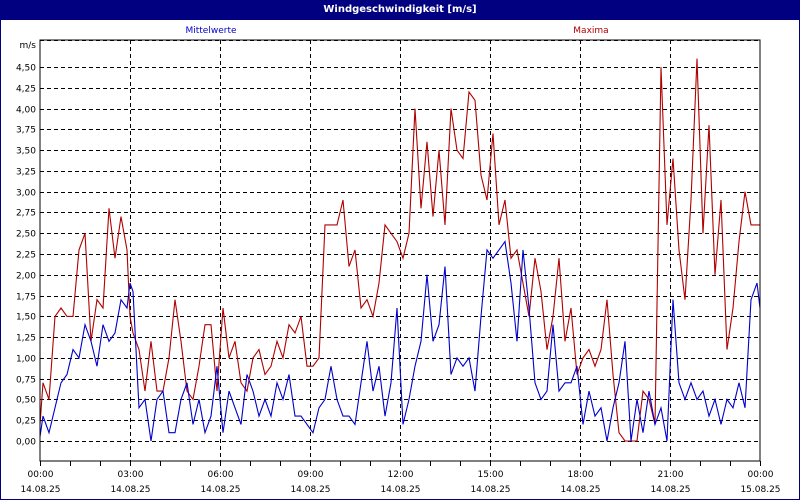 The image size is (800, 500). What do you see at coordinates (26, 298) in the screenshot?
I see `y-tick-label: 1,75` at bounding box center [26, 298].